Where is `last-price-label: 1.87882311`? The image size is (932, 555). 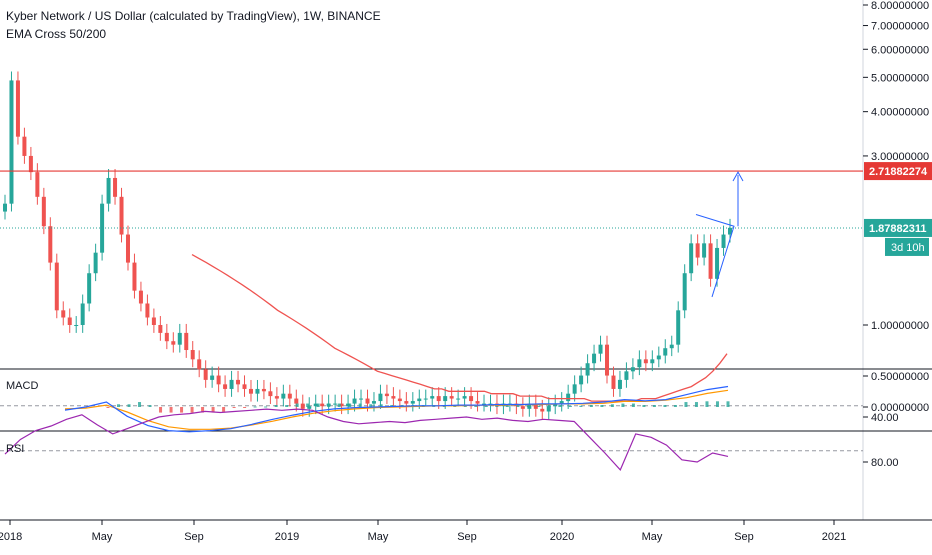
last-price-label: 1.87882311 is located at coordinates (898, 229).